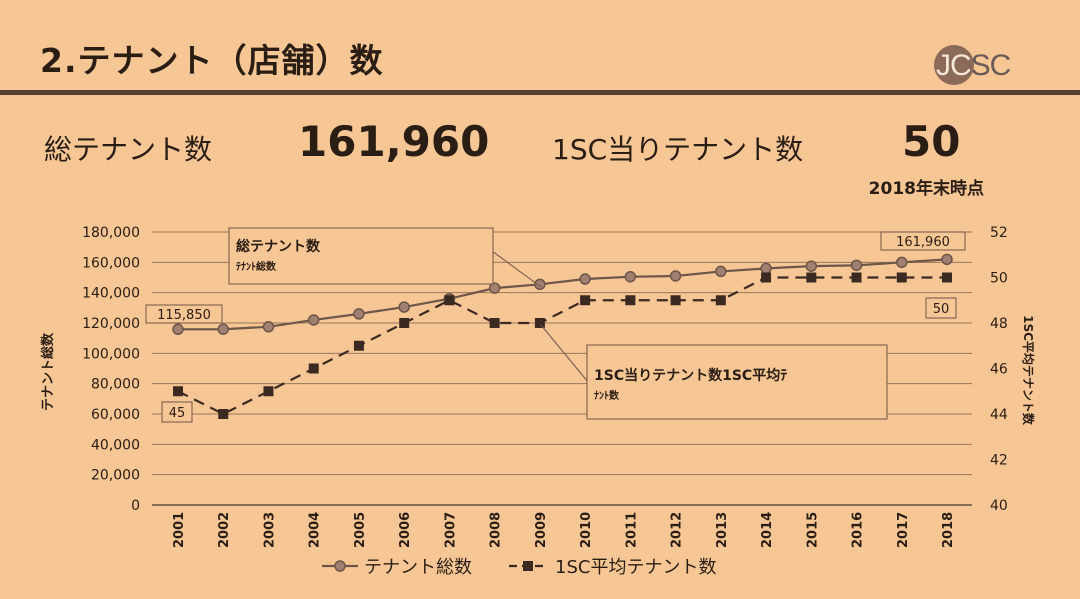 This screenshot has height=599, width=1080. I want to click on x-tick-label: 2012, so click(677, 530).